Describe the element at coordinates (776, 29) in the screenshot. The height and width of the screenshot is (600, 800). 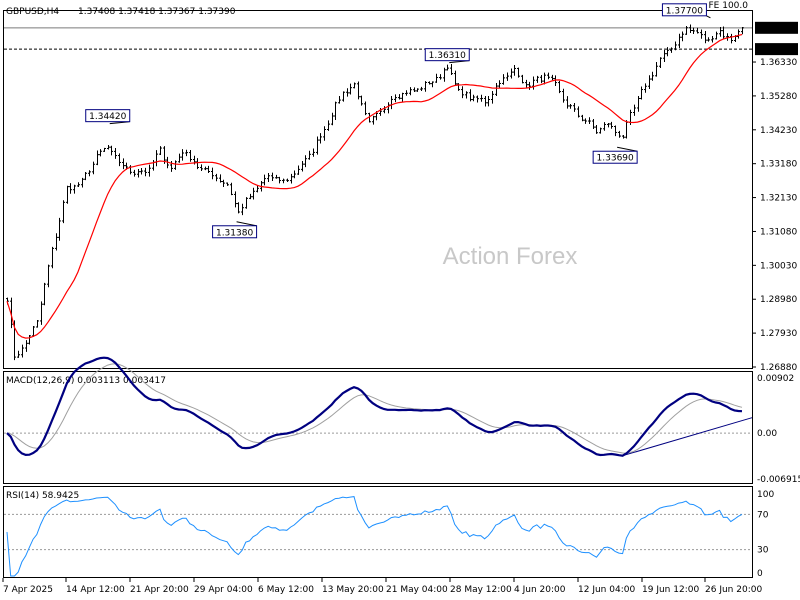
I see `svg-text: 1.37390` at that location.